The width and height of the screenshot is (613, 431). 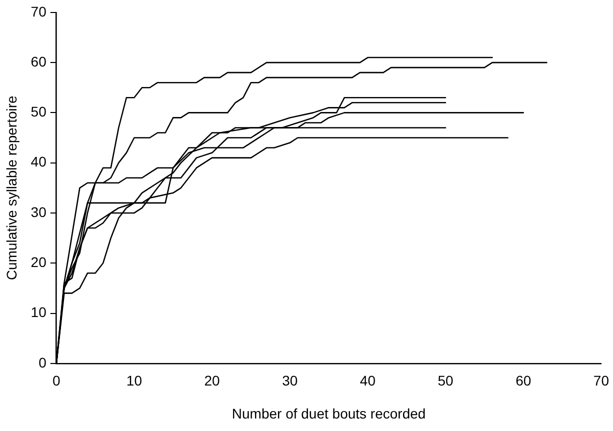 I want to click on x-tick-label: 70, so click(x=601, y=380).